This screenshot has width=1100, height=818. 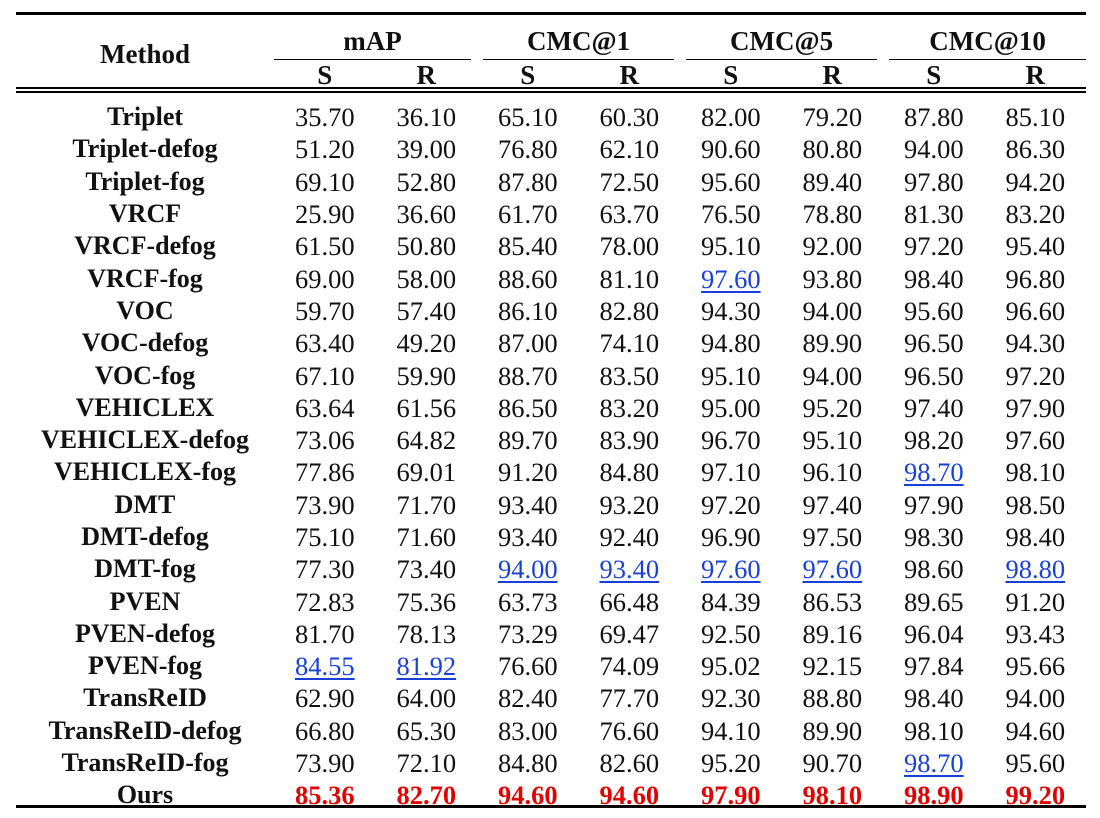 I want to click on value-cell: 94.60, so click(x=1035, y=730).